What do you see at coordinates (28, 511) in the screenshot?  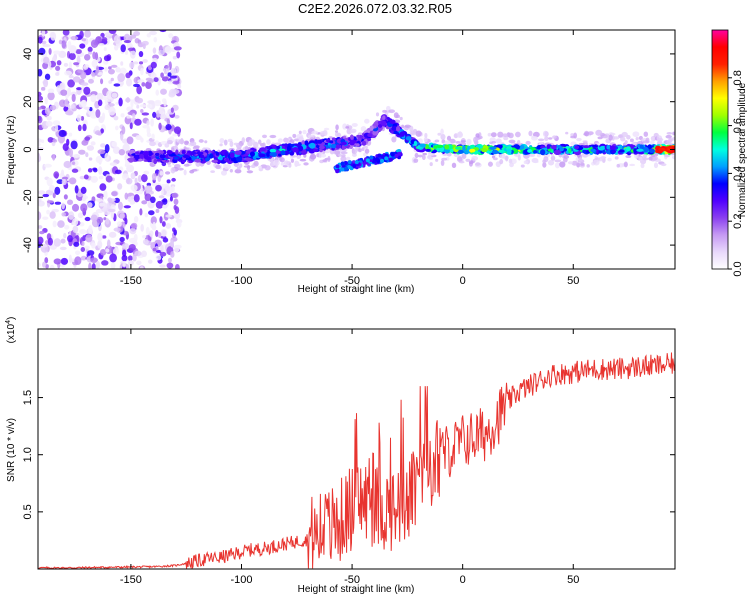 I see `snr-y-tick-label: 0.5` at bounding box center [28, 511].